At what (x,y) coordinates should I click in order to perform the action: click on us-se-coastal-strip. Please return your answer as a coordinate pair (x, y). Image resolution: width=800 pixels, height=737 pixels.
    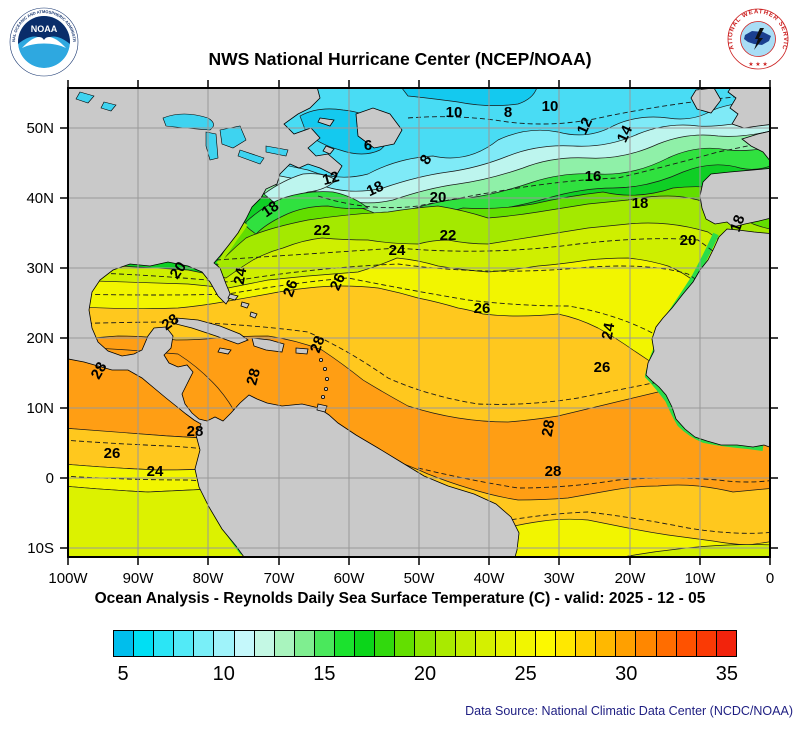
    Looking at the image, I should click on (232, 244).